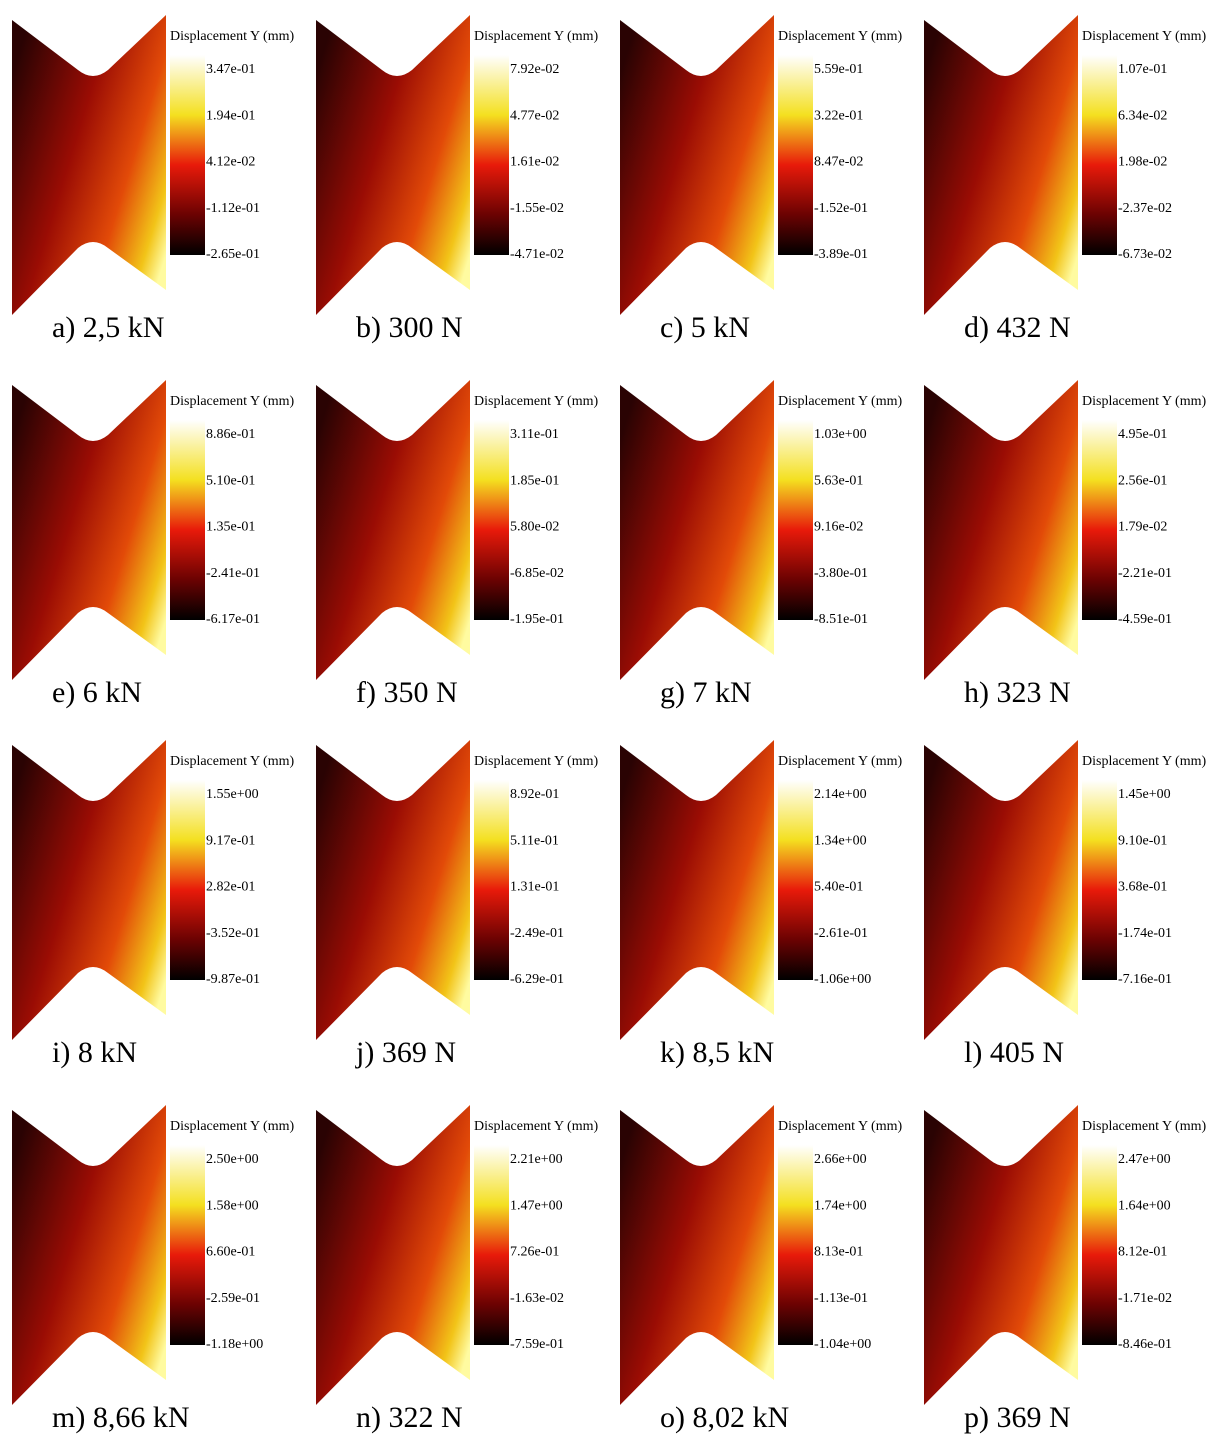  I want to click on colorbar-label: 2.14e+00, so click(840, 794).